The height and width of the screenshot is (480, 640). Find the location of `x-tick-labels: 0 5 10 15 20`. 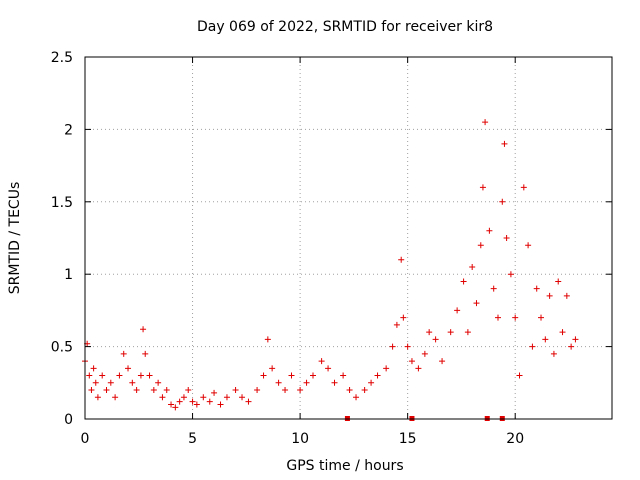

x-tick-labels: 0 5 10 15 20 is located at coordinates (303, 439).